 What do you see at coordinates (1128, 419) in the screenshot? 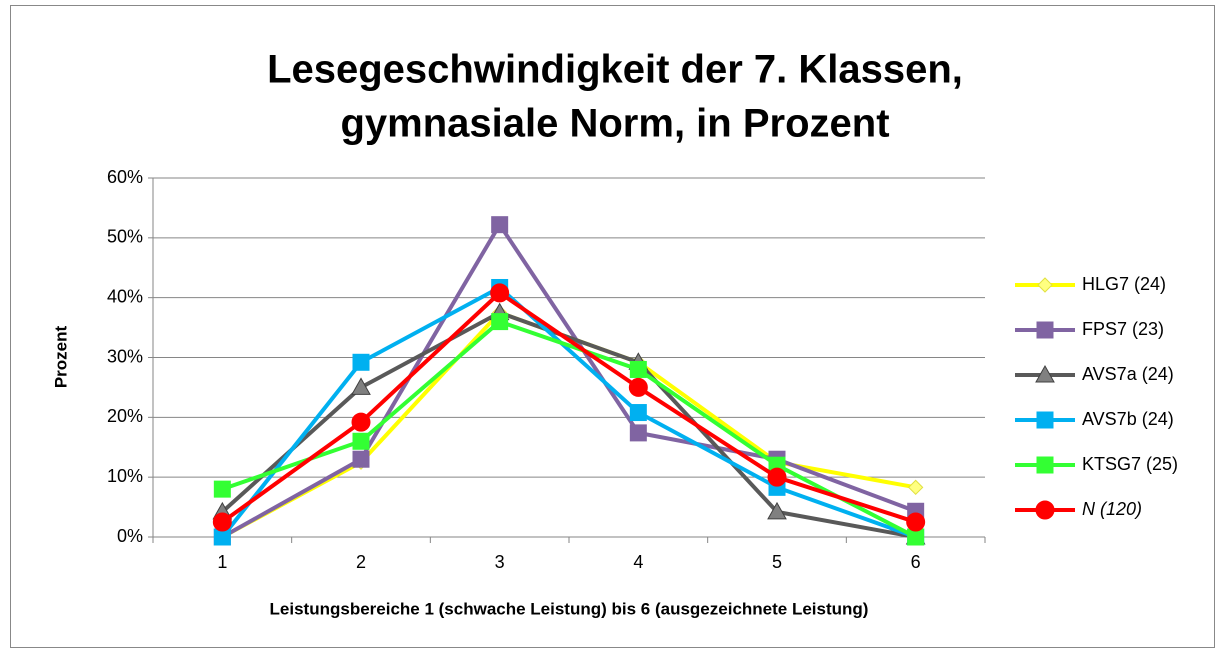
I see `legend-label: AVS7b (24)` at bounding box center [1128, 419].